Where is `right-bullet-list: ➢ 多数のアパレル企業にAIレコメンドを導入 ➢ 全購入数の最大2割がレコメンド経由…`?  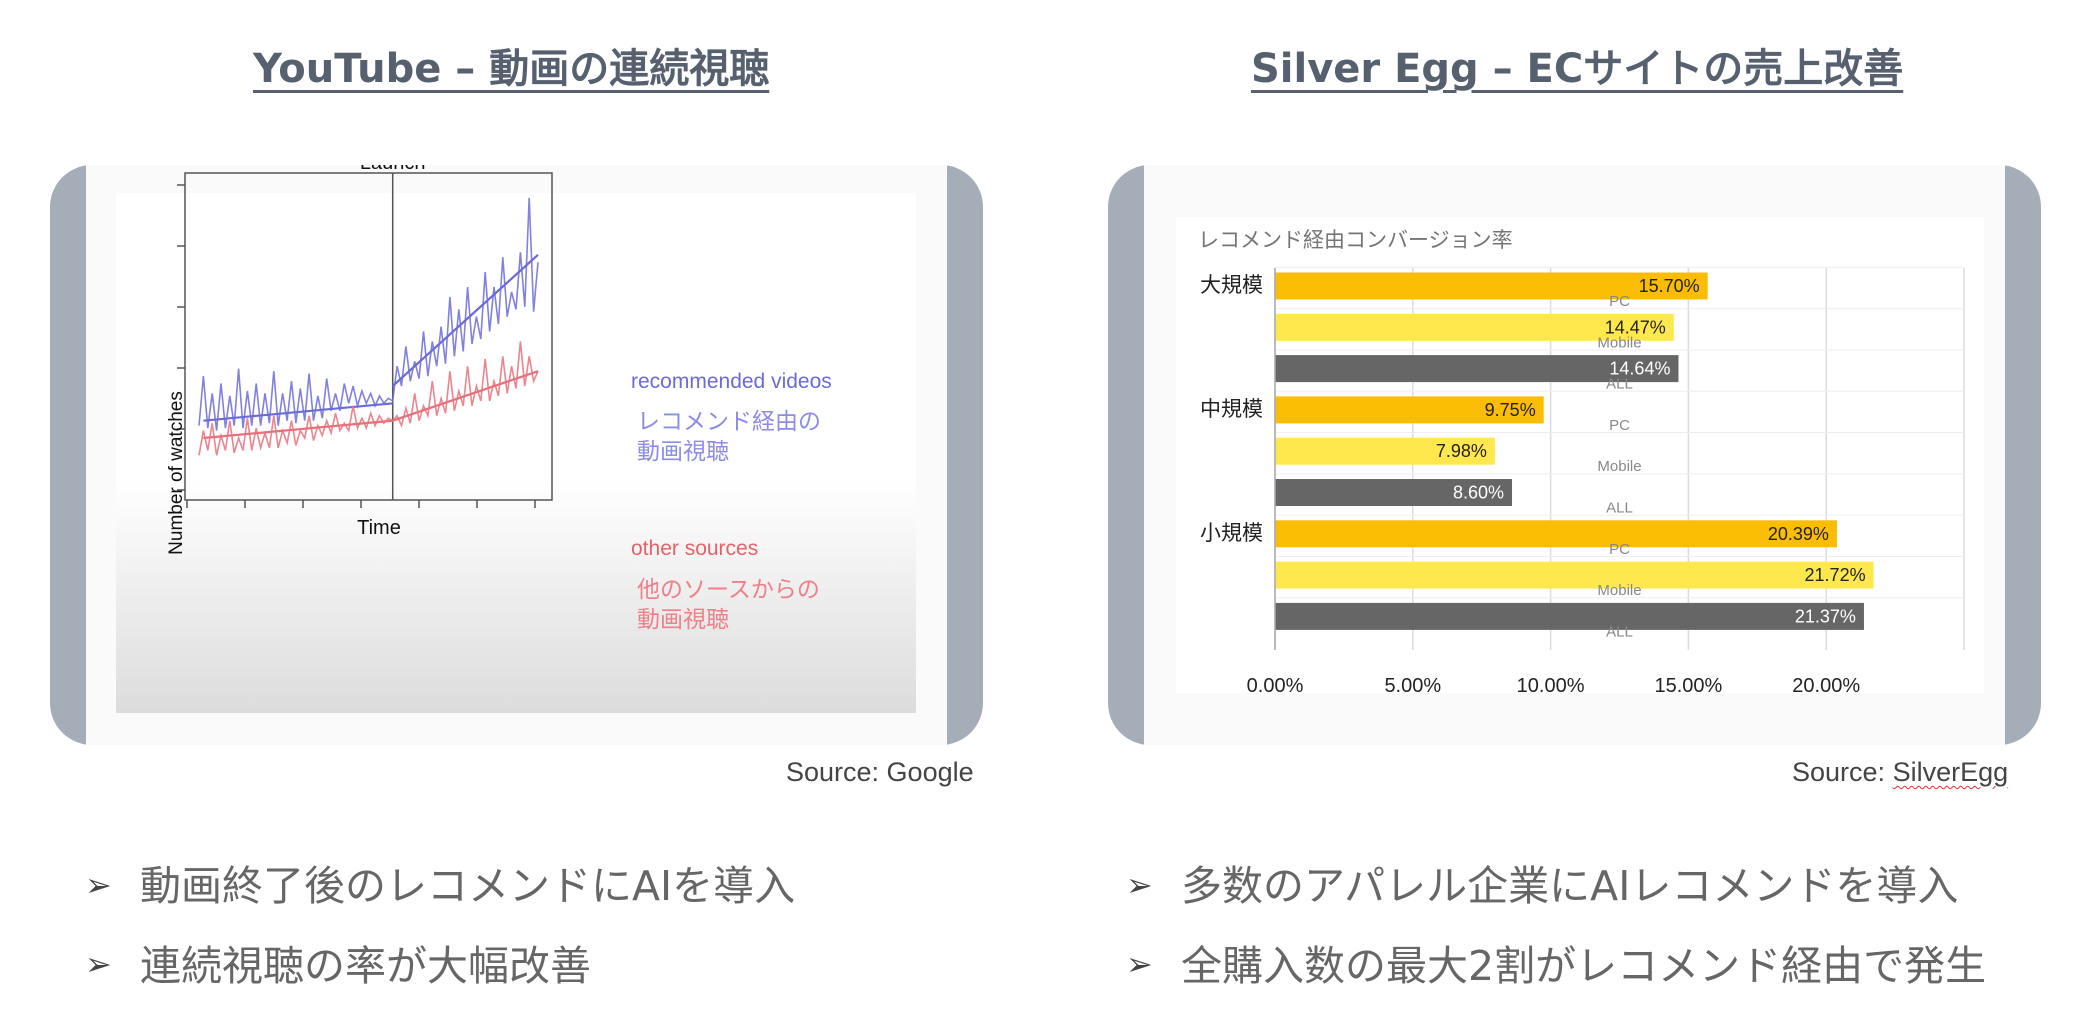
right-bullet-list: ➢ 多数のアパレル企業にAIレコメンドを導入 ➢ 全購入数の最大2割がレコメンド経由… is located at coordinates (1556, 927).